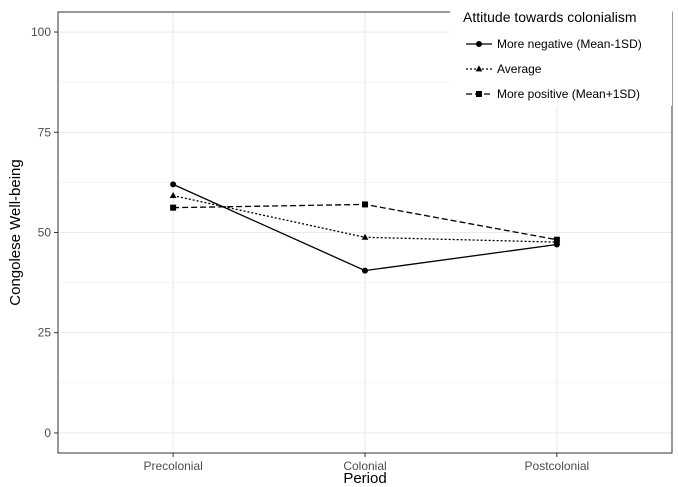 The height and width of the screenshot is (487, 678). I want to click on legend-background, so click(561, 53).